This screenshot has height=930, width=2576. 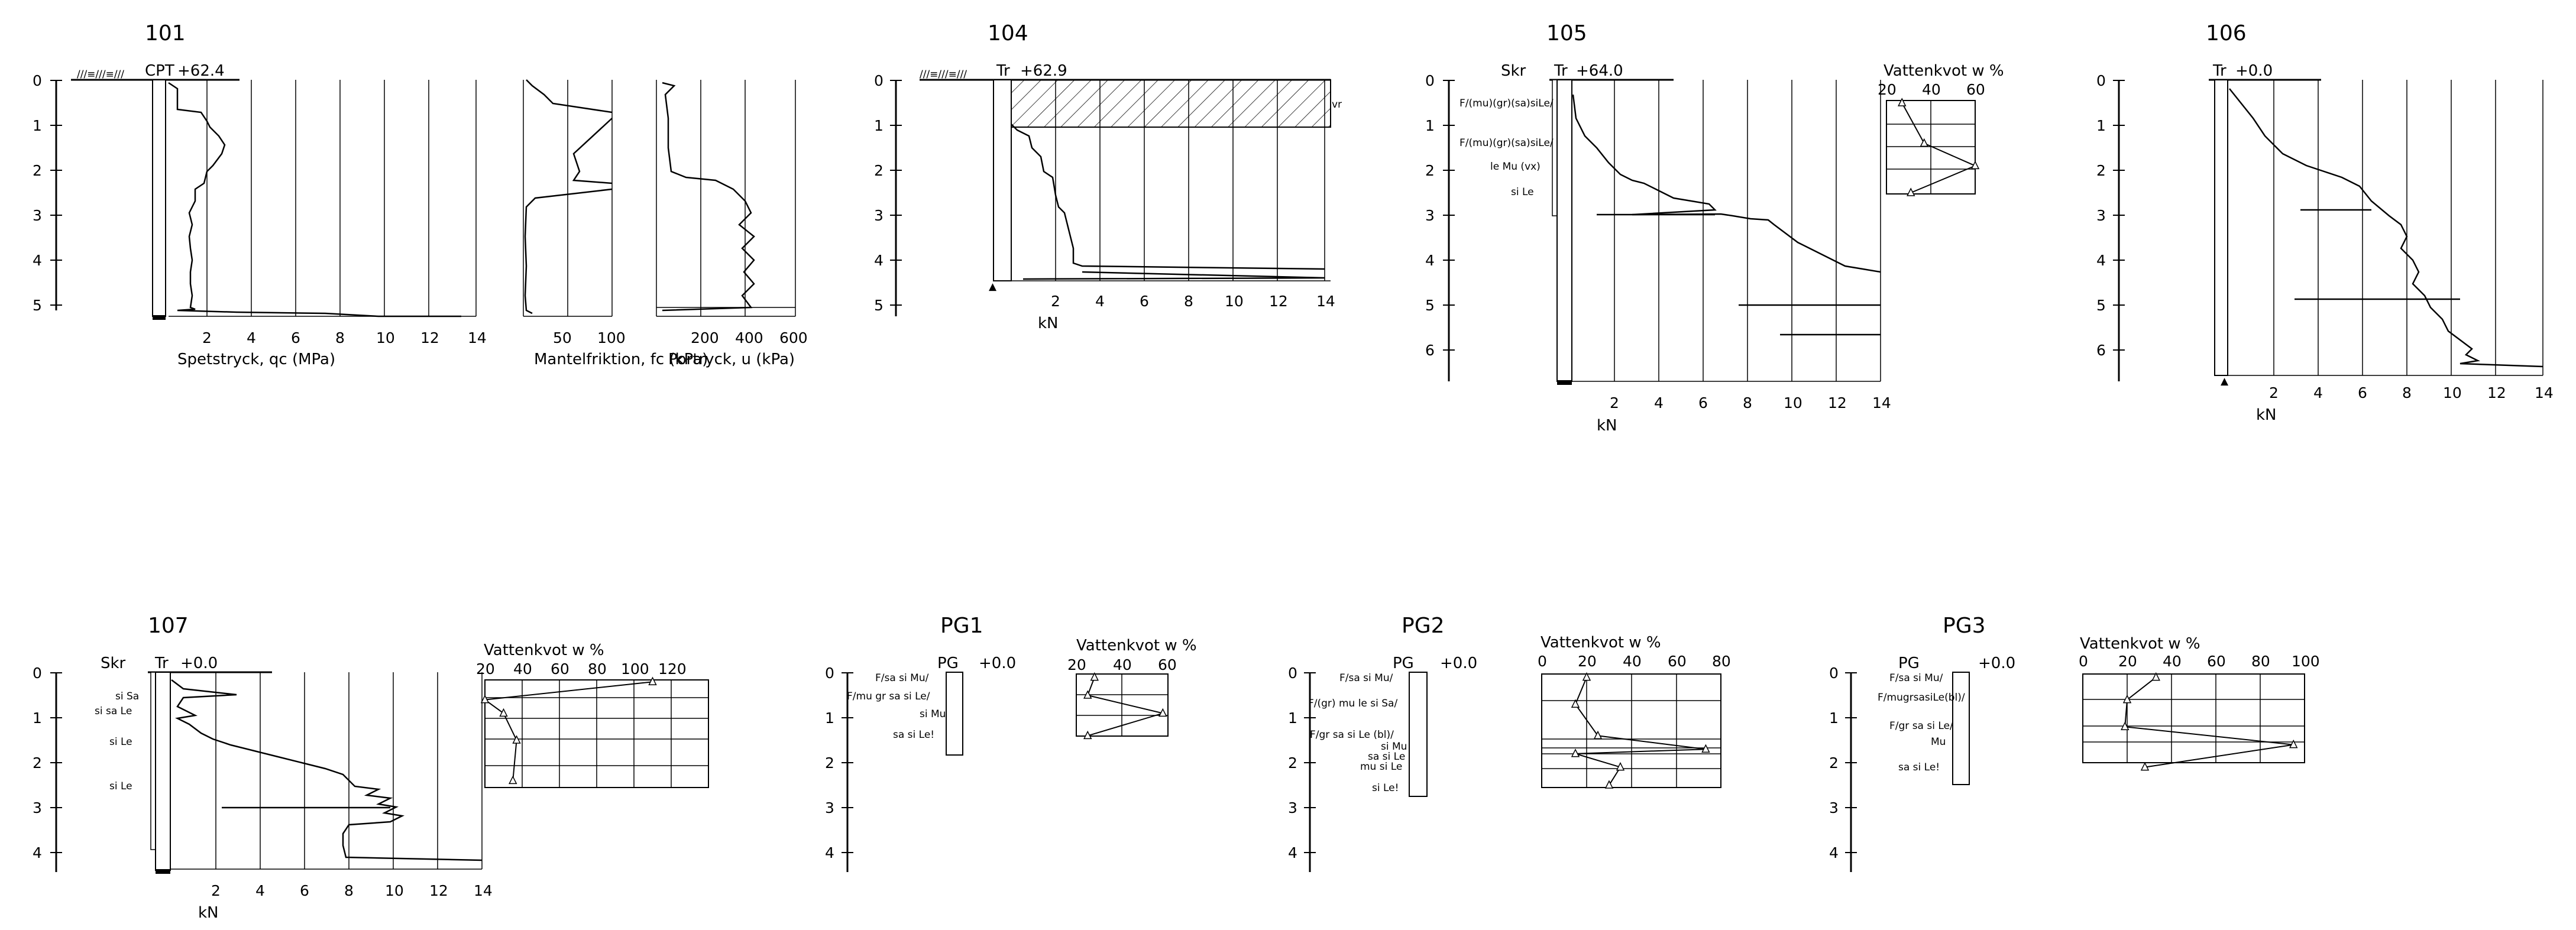 I want to click on u-tick: 200, so click(x=705, y=338).